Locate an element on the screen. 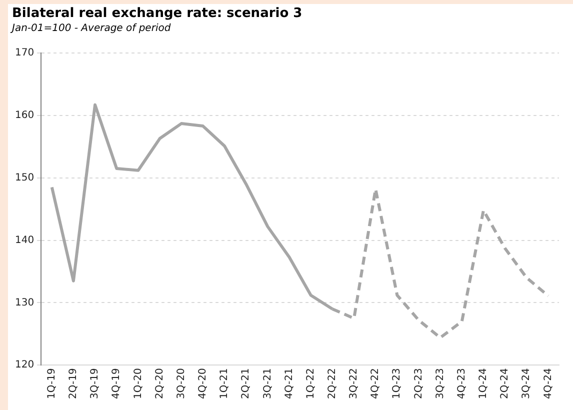 This screenshot has height=410, width=573. x-tick-label: 4Q-22 is located at coordinates (376, 384).